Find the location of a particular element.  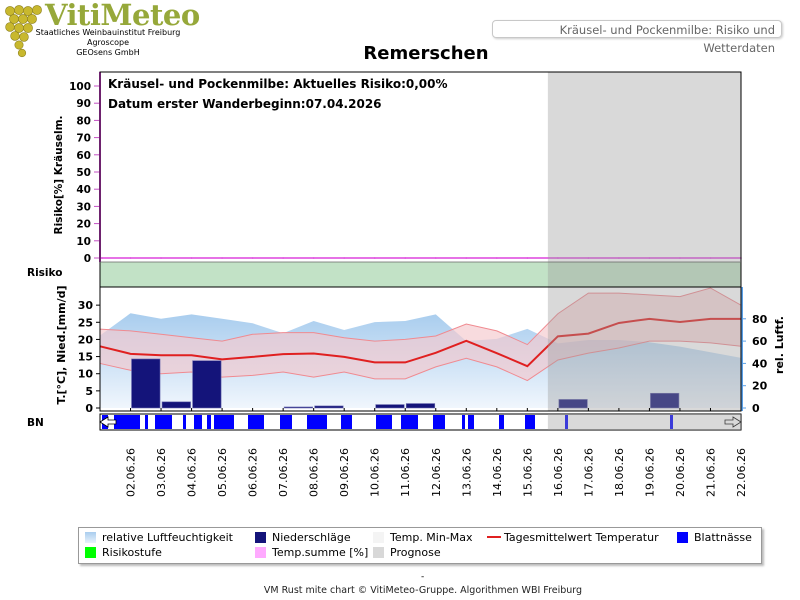

station-title: Remerschen is located at coordinates (426, 53).